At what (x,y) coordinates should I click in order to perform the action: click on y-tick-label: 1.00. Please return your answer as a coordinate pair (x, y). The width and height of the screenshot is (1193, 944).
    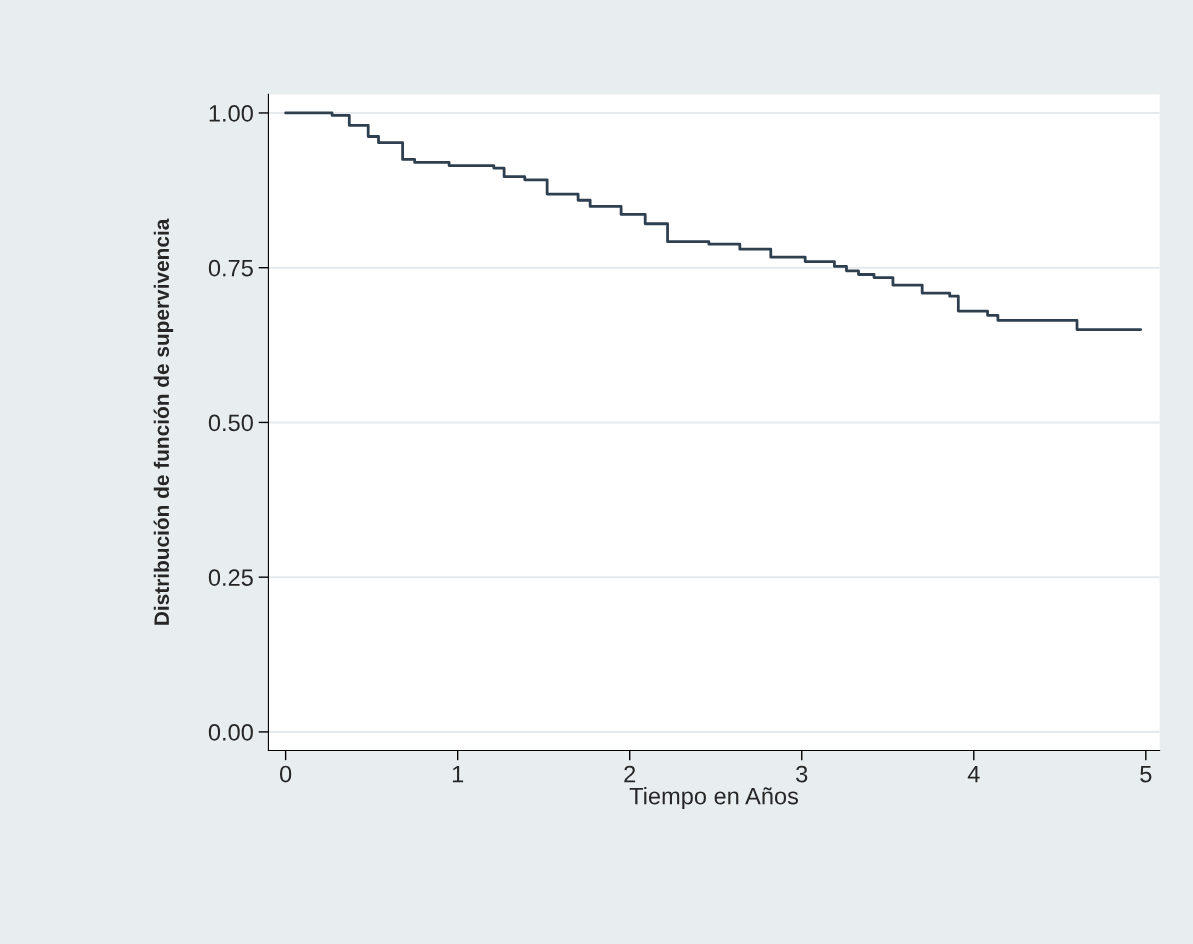
    Looking at the image, I should click on (231, 113).